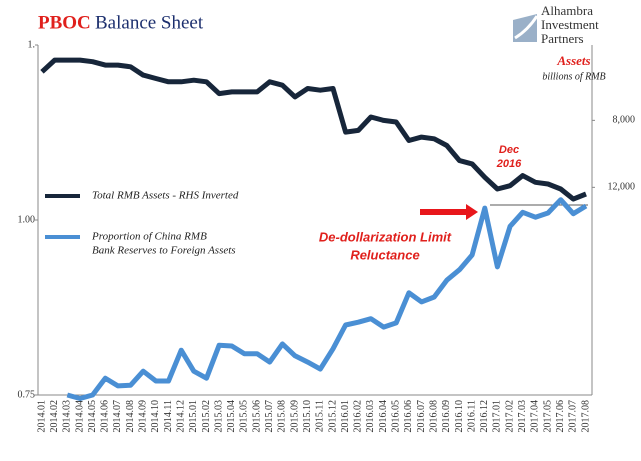 The image size is (641, 461). Describe the element at coordinates (509, 416) in the screenshot. I see `x-tick-label: 2017.02` at that location.